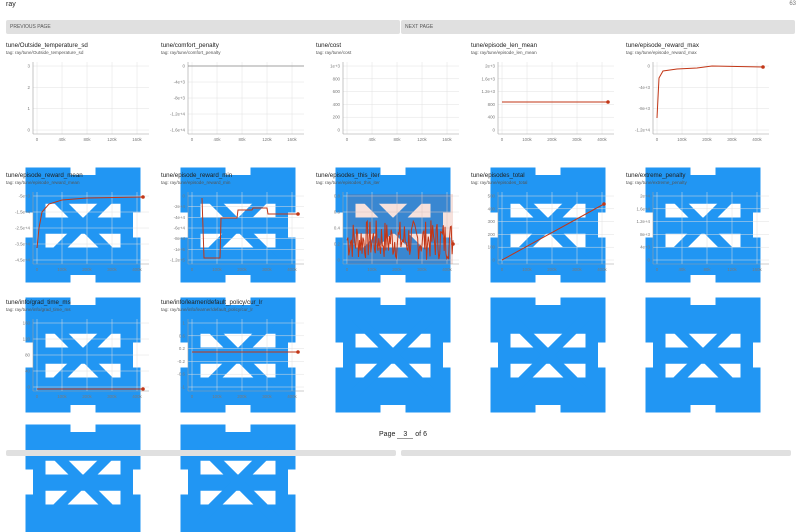  I want to click on x-tick-label: 40k, so click(682, 269).